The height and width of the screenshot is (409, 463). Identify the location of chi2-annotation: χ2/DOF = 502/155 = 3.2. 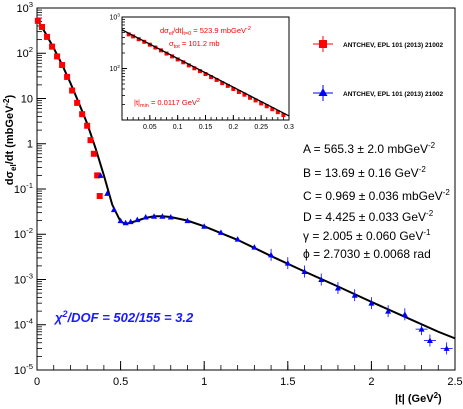
(123, 317).